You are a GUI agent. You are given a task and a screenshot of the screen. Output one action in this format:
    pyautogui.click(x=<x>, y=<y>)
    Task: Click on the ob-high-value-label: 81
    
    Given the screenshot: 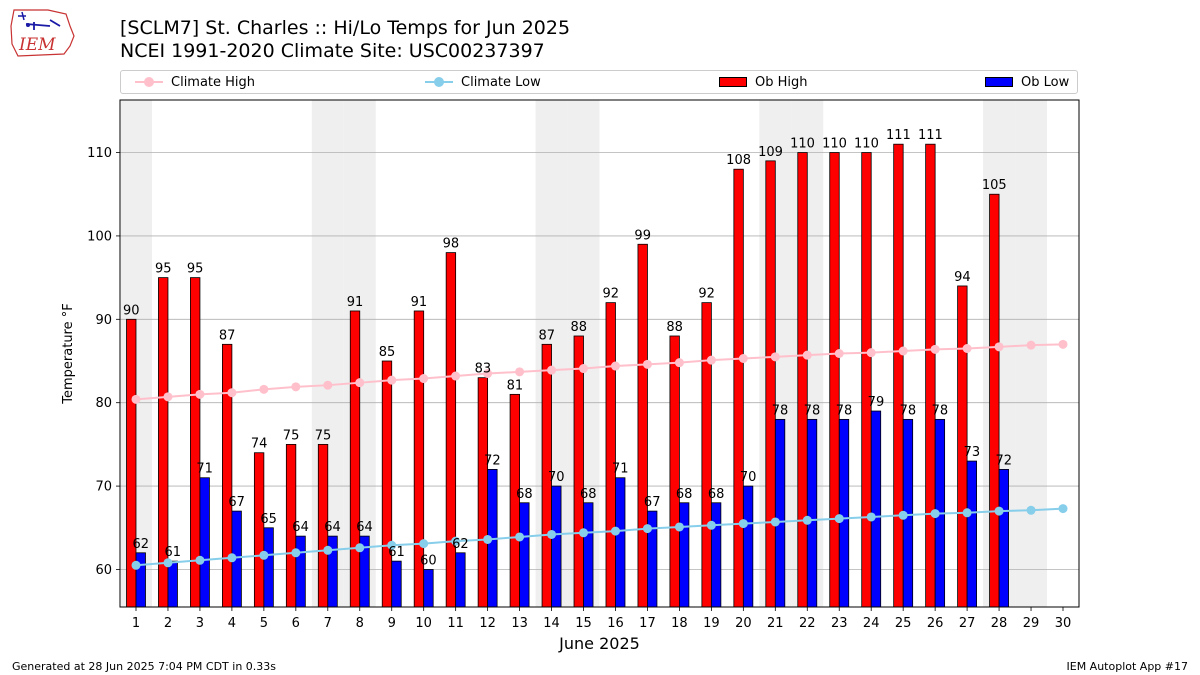 What is the action you would take?
    pyautogui.click(x=515, y=385)
    